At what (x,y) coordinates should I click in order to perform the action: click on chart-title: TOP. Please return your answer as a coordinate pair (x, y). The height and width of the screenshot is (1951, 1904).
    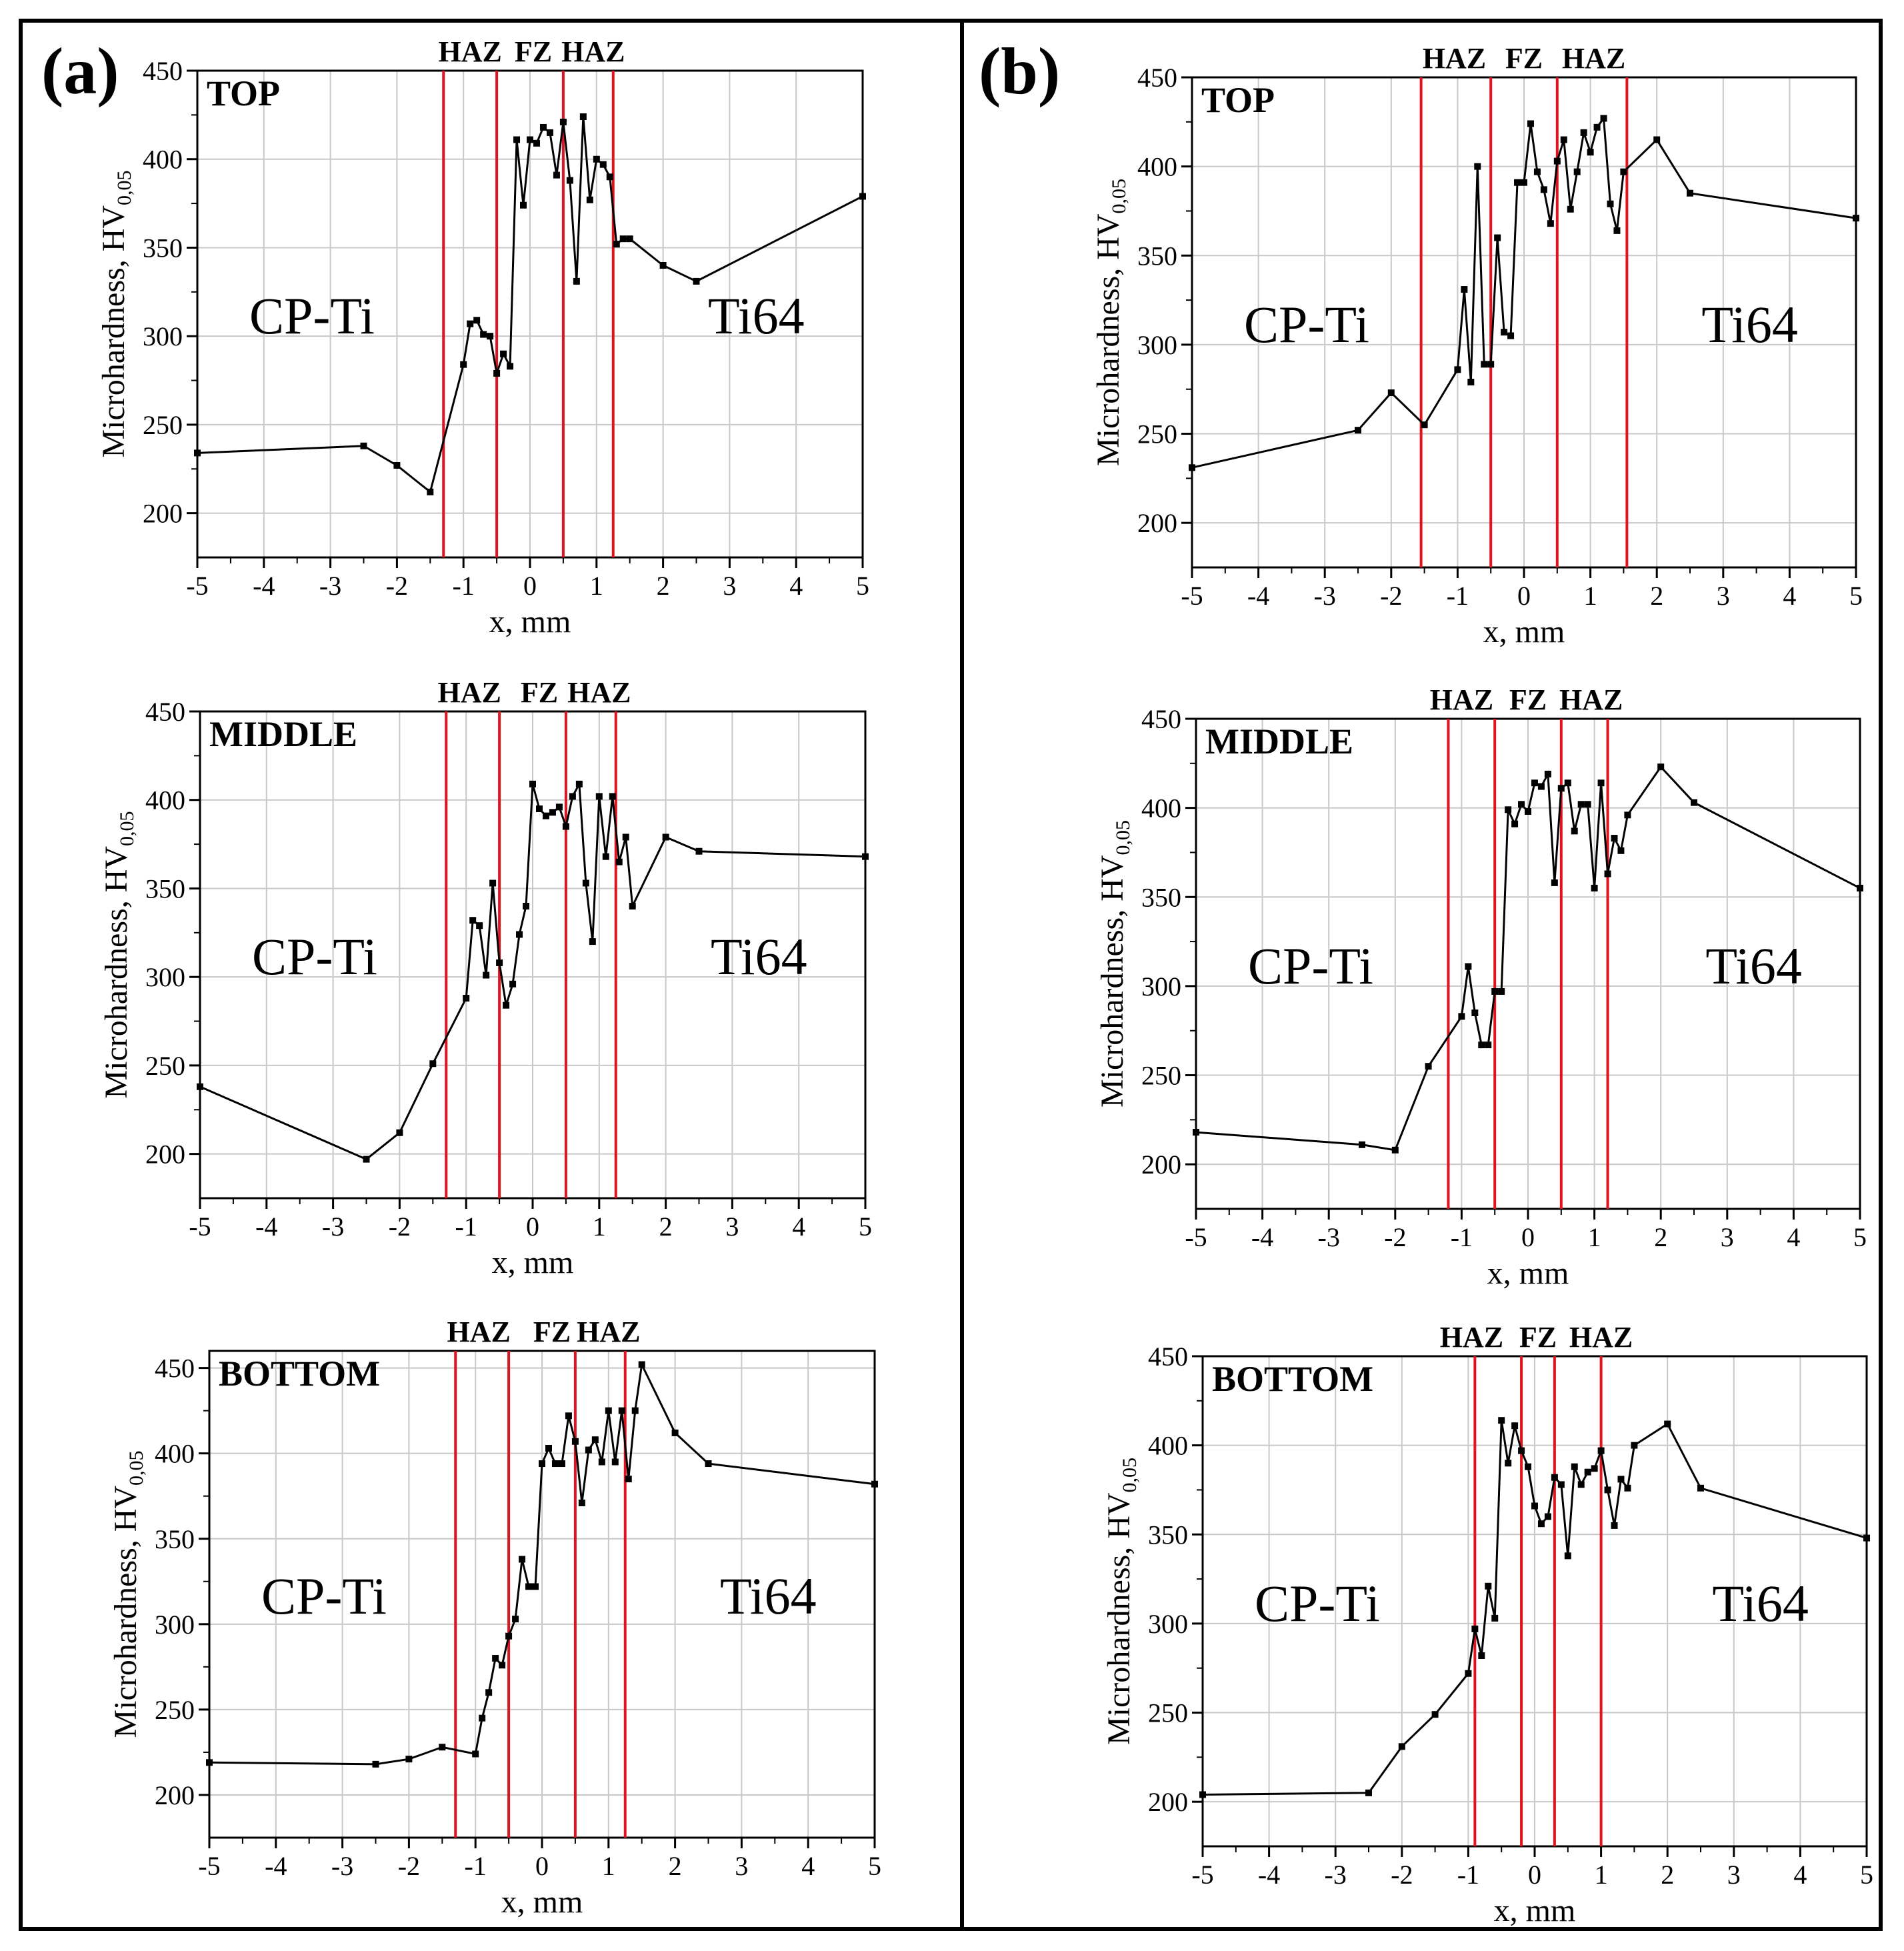
    Looking at the image, I should click on (243, 93).